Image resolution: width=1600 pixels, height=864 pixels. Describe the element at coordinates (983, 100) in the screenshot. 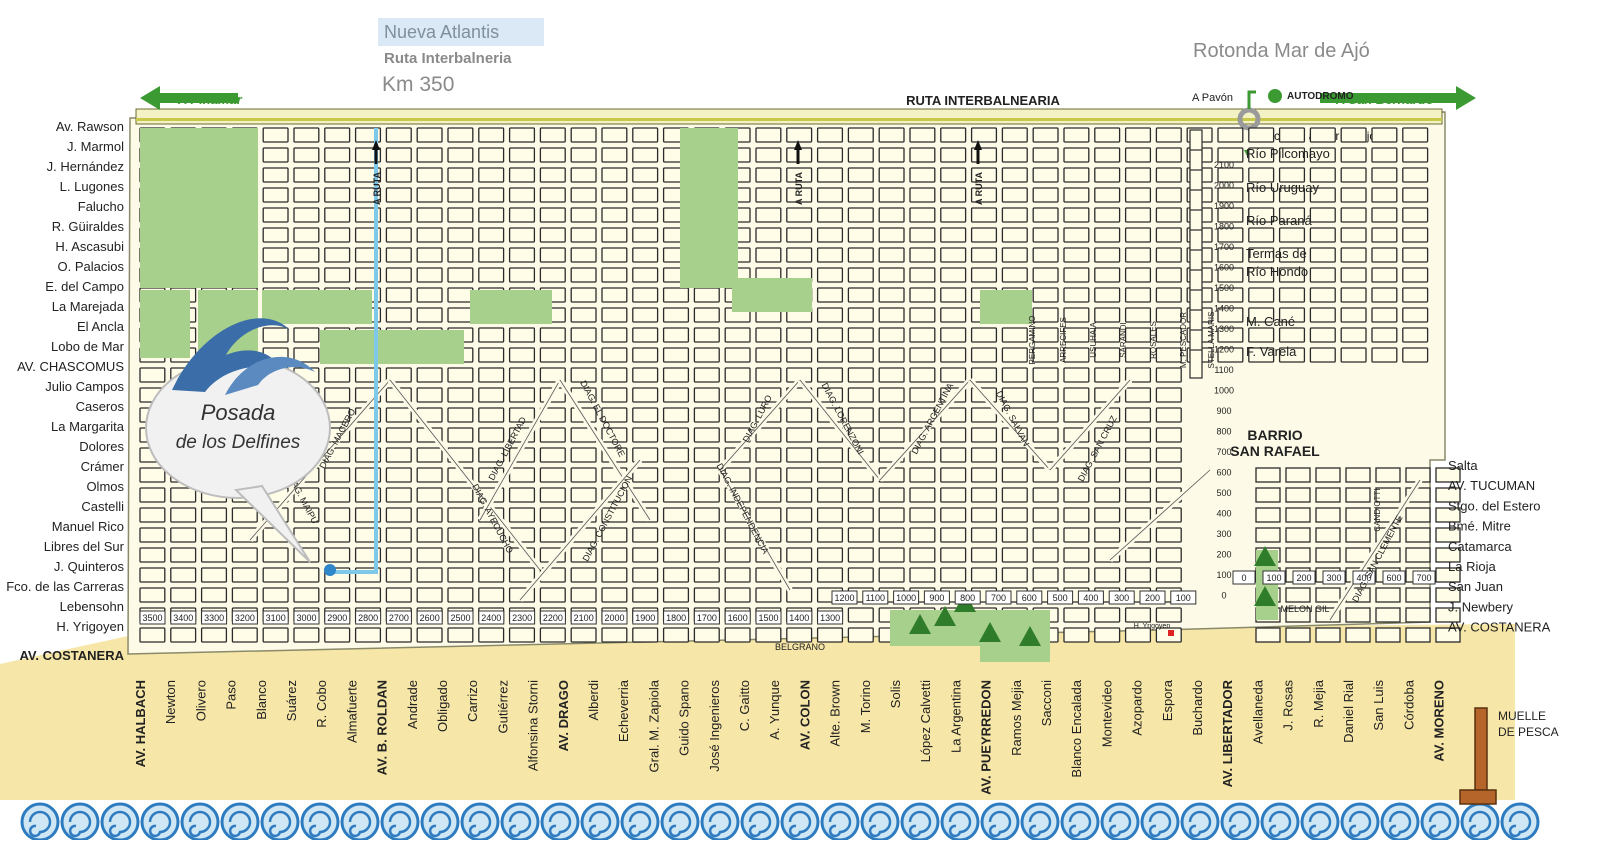

I see `highway-name: RUTA INTERBALNEARIA` at that location.